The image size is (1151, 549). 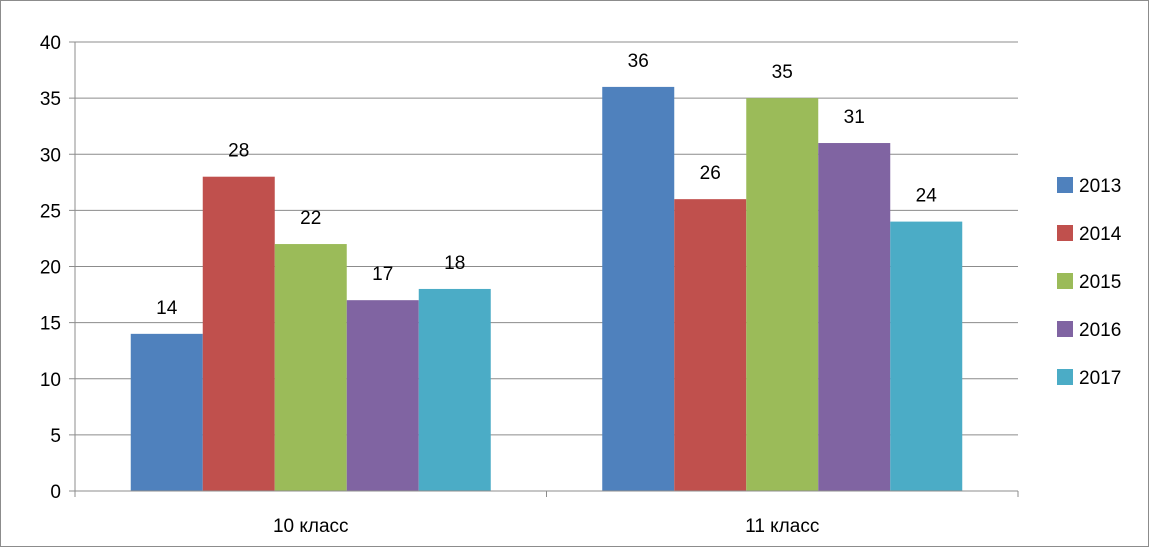 I want to click on legend: 2013 2014 2015 2016 2017, so click(x=1089, y=282).